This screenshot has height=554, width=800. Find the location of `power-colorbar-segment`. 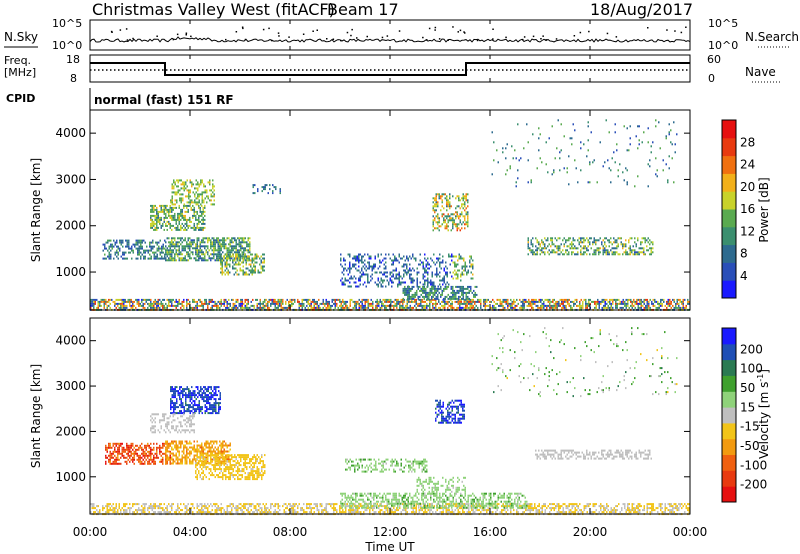

power-colorbar-segment is located at coordinates (729, 129).